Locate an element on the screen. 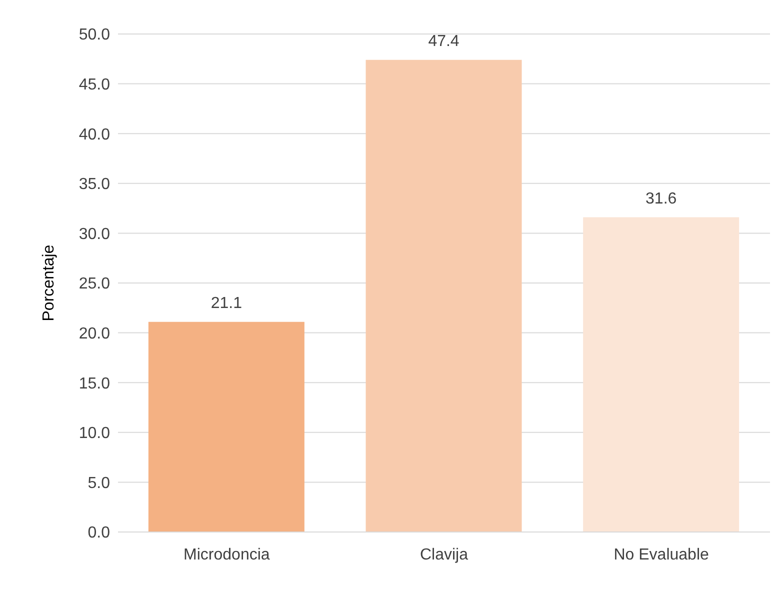 Image resolution: width=783 pixels, height=590 pixels. data-label: 31.6 is located at coordinates (661, 199).